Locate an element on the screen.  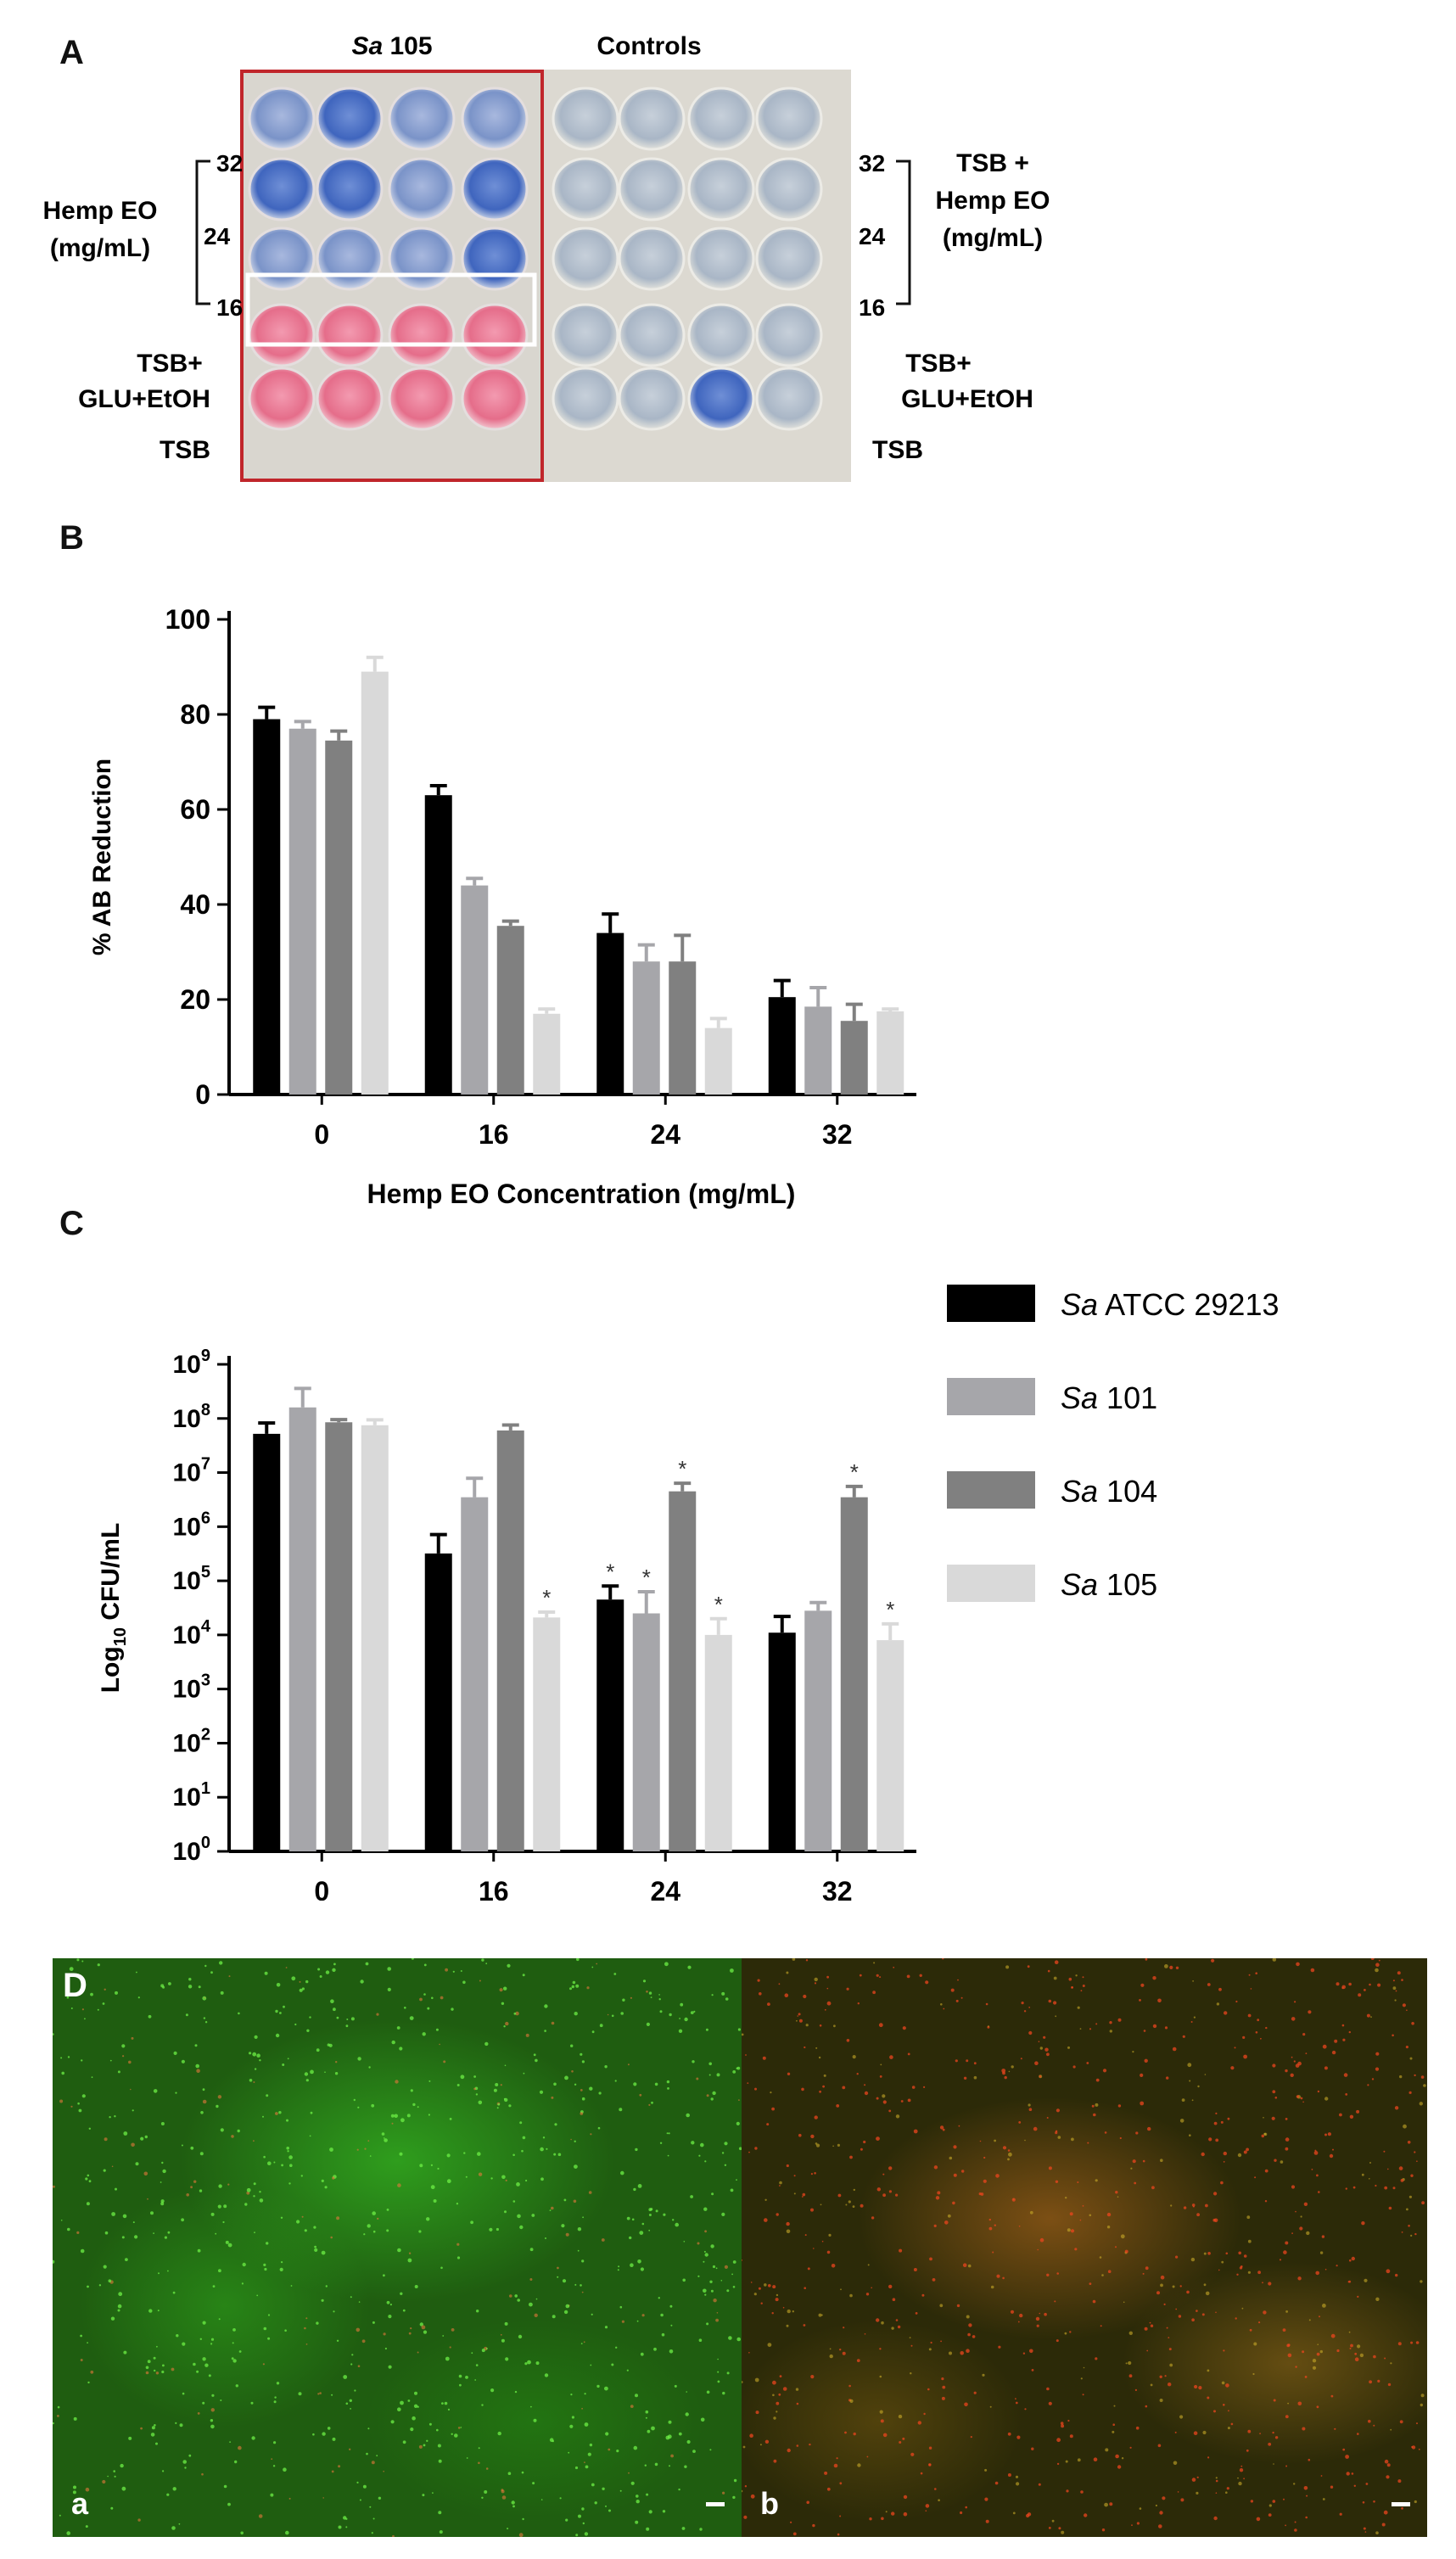
well-control-r1-c1 is located at coordinates (585, 119).